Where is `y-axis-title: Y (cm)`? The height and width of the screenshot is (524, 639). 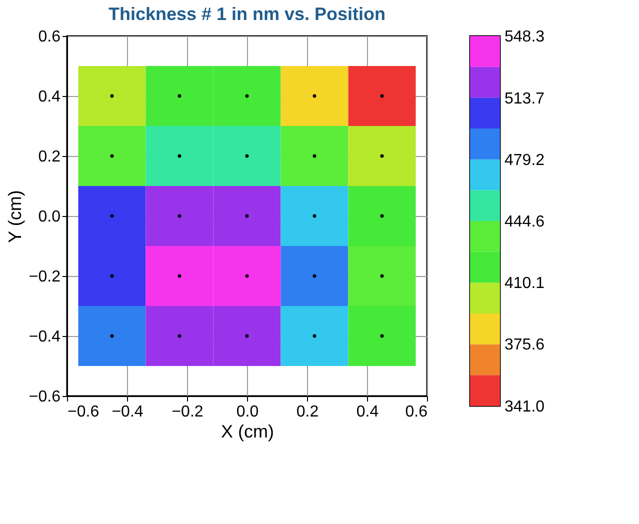 y-axis-title: Y (cm) is located at coordinates (14, 216).